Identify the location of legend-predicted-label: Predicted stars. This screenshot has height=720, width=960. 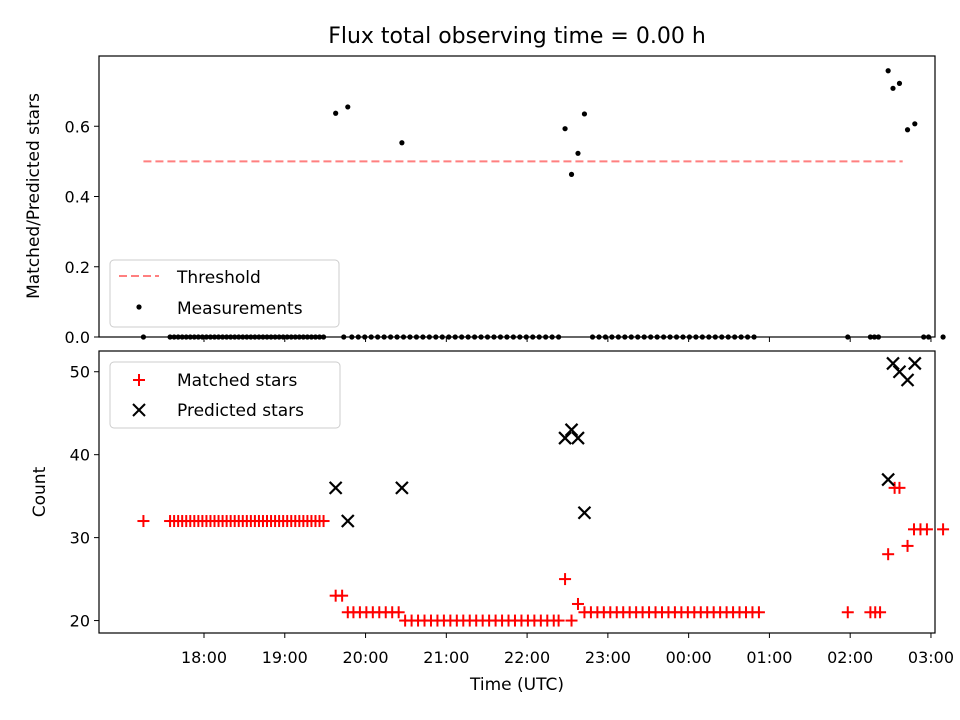
(240, 411).